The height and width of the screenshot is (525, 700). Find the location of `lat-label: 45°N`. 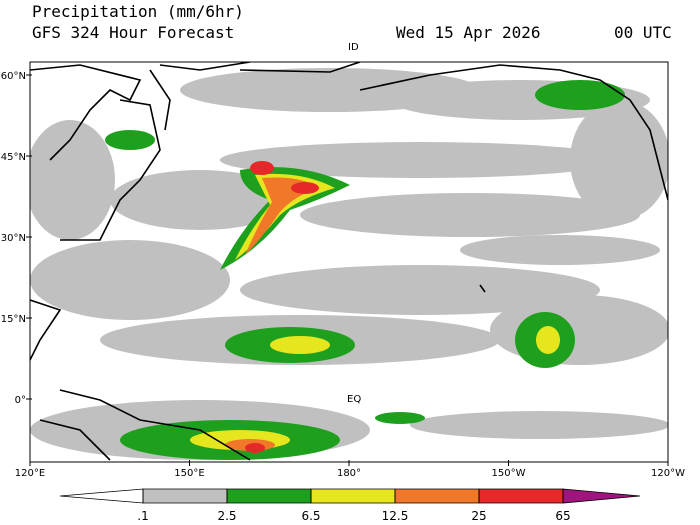

lat-label: 45°N is located at coordinates (13, 157).